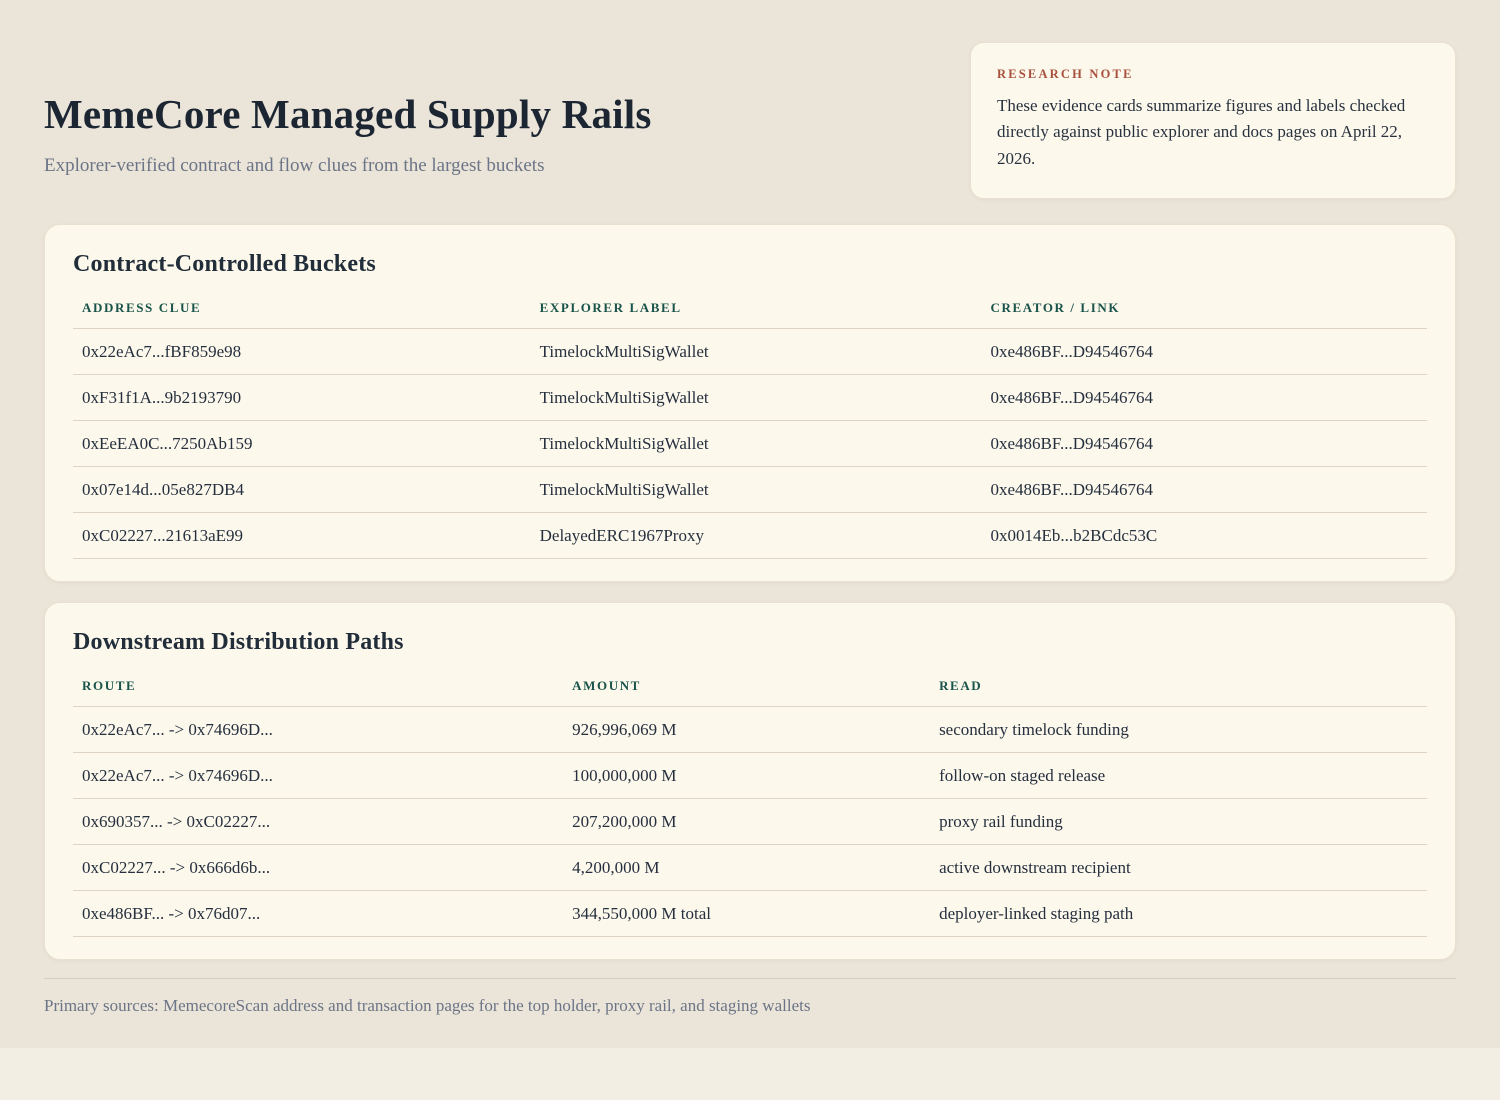 This screenshot has height=1100, width=1500. I want to click on footer-divider, so click(750, 979).